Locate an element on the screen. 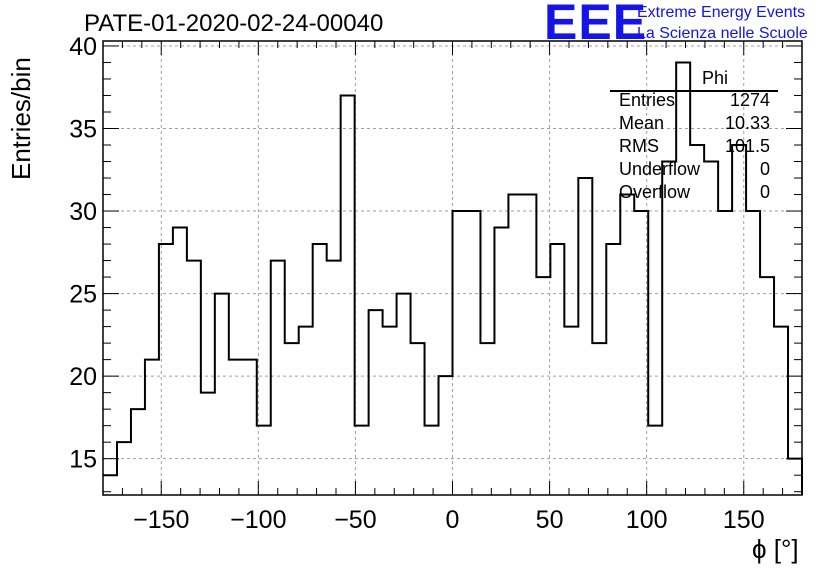 Image resolution: width=836 pixels, height=577 pixels. stats-row-rms: RMS 101.5 is located at coordinates (694, 146).